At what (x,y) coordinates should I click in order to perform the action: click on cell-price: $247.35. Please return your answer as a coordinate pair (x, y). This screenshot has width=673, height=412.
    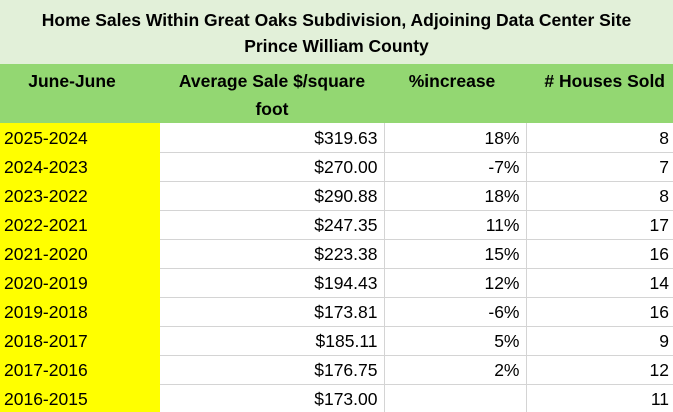
    Looking at the image, I should click on (272, 225).